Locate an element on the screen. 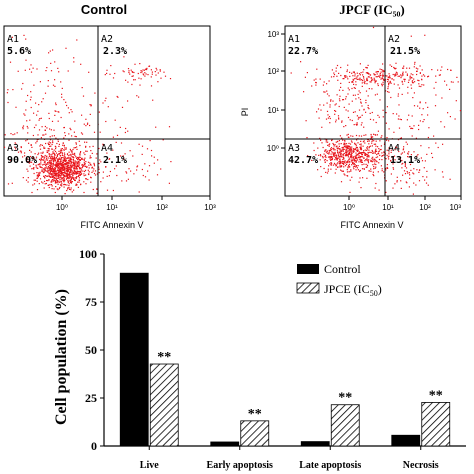  legend-label-jpce: JPCE (IC50) is located at coordinates (353, 290).